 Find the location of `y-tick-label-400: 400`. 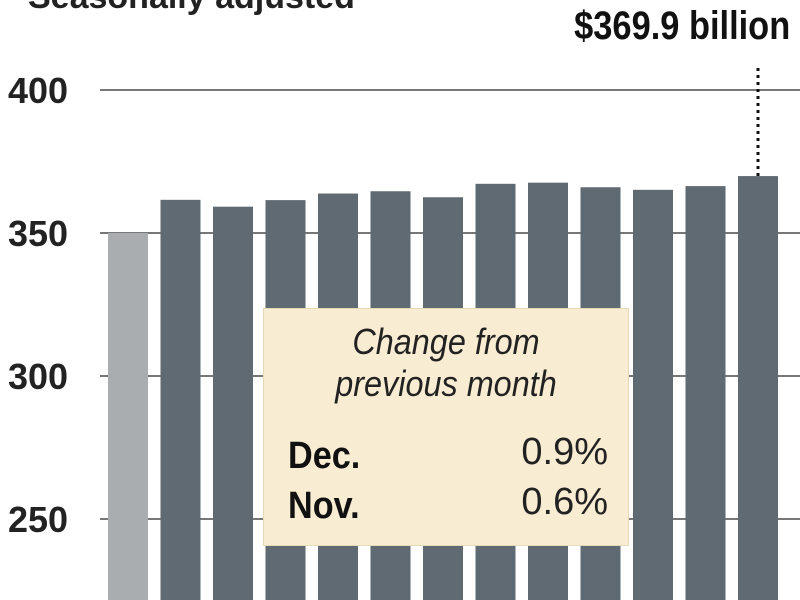

y-tick-label-400: 400 is located at coordinates (38, 90).